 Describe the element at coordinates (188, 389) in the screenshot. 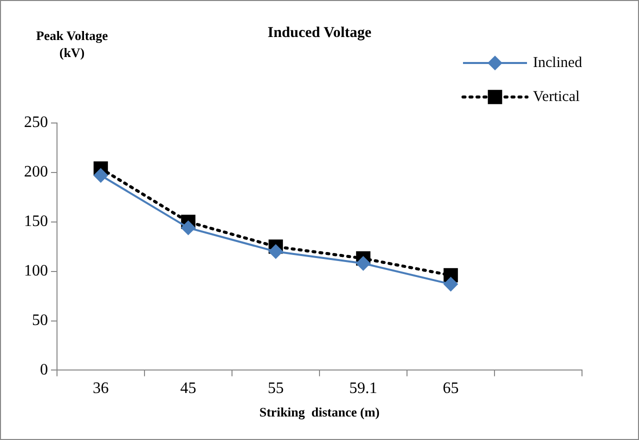

I see `x-tick-label: 45` at that location.